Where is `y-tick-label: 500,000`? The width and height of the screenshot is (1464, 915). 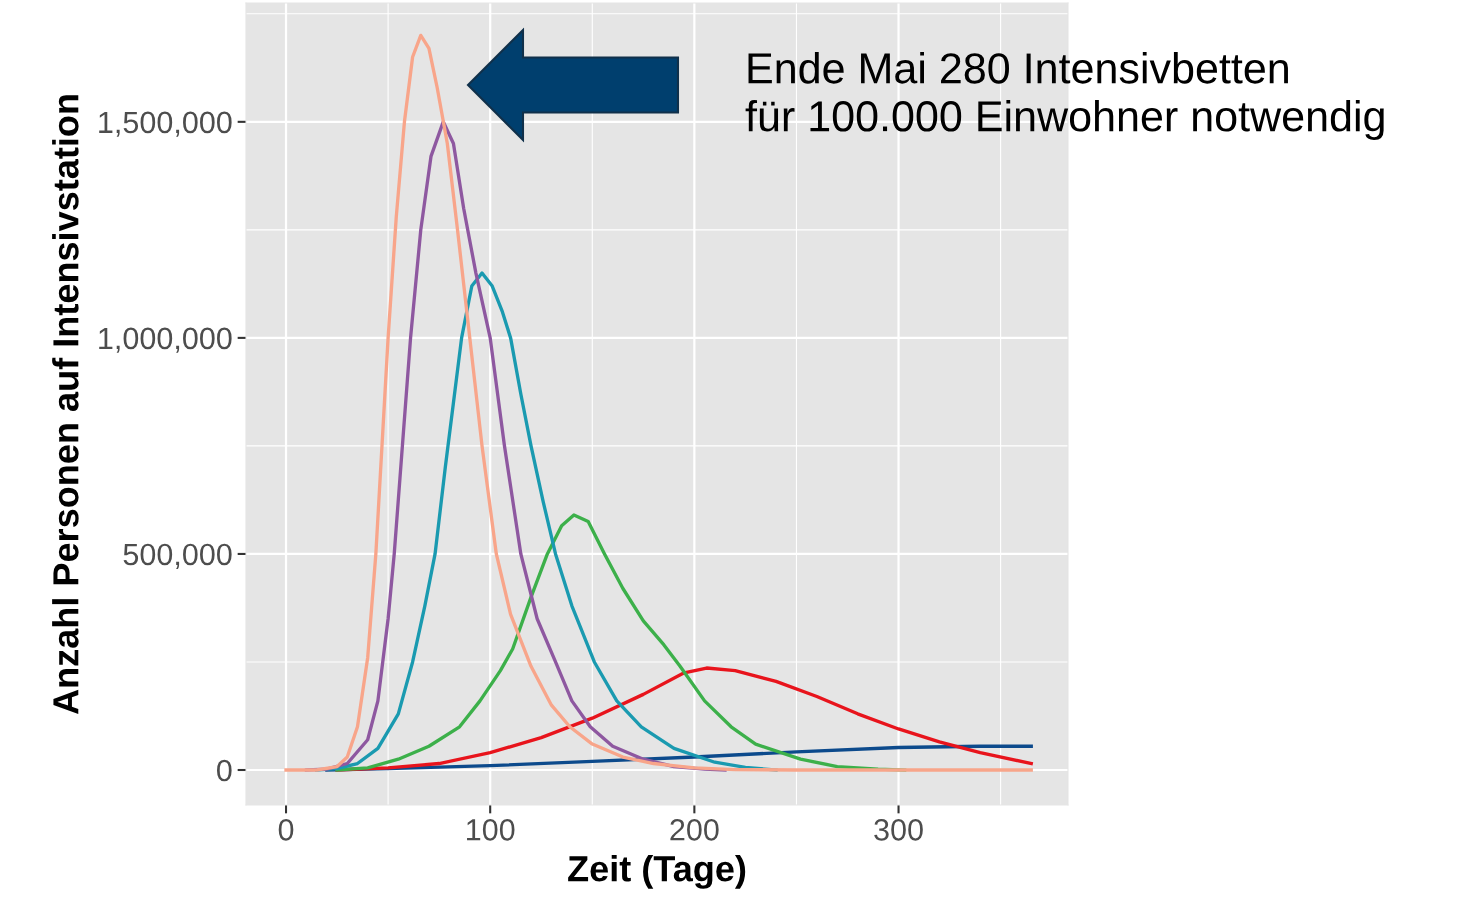 y-tick-label: 500,000 is located at coordinates (177, 556).